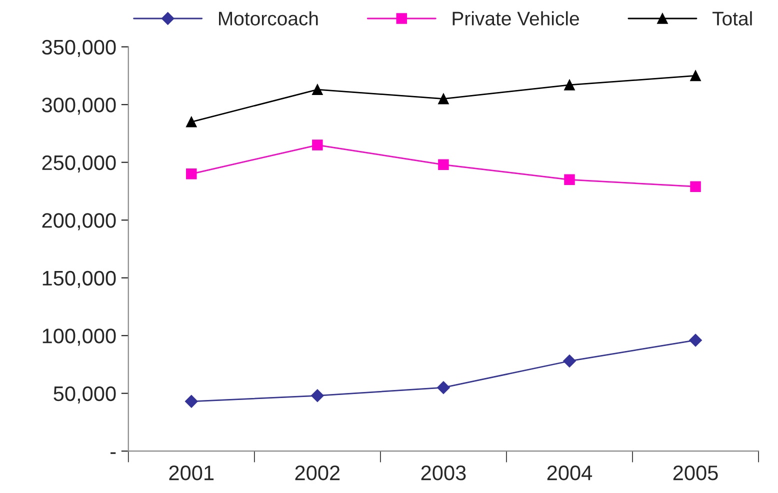 The width and height of the screenshot is (778, 493). I want to click on legend-label: Total, so click(732, 18).